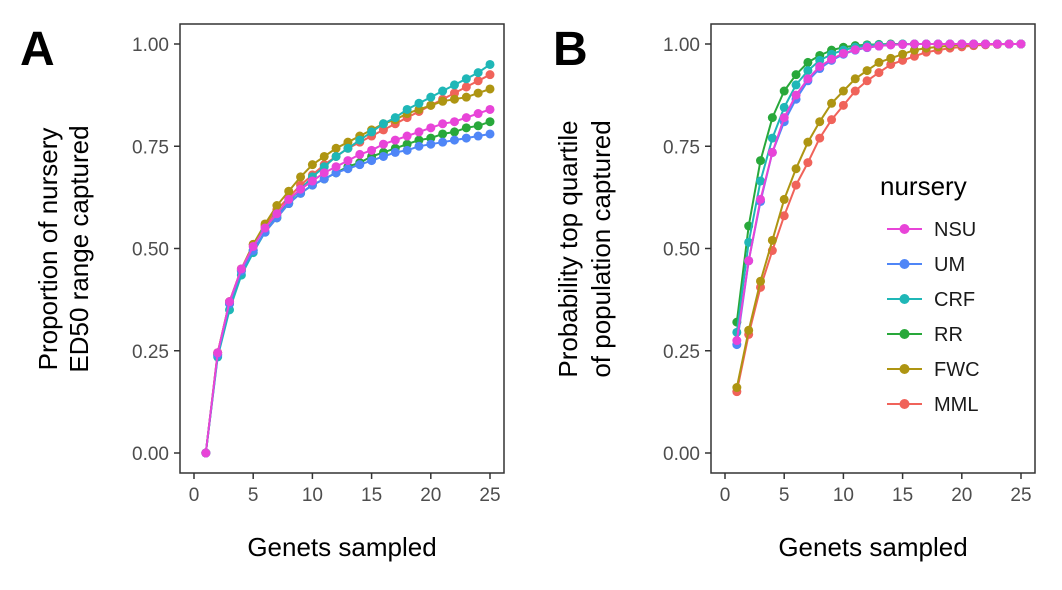 Image resolution: width=1062 pixels, height=590 pixels. What do you see at coordinates (601, 248) in the screenshot?
I see `panel-b-ylabel-line2: of population captured` at bounding box center [601, 248].